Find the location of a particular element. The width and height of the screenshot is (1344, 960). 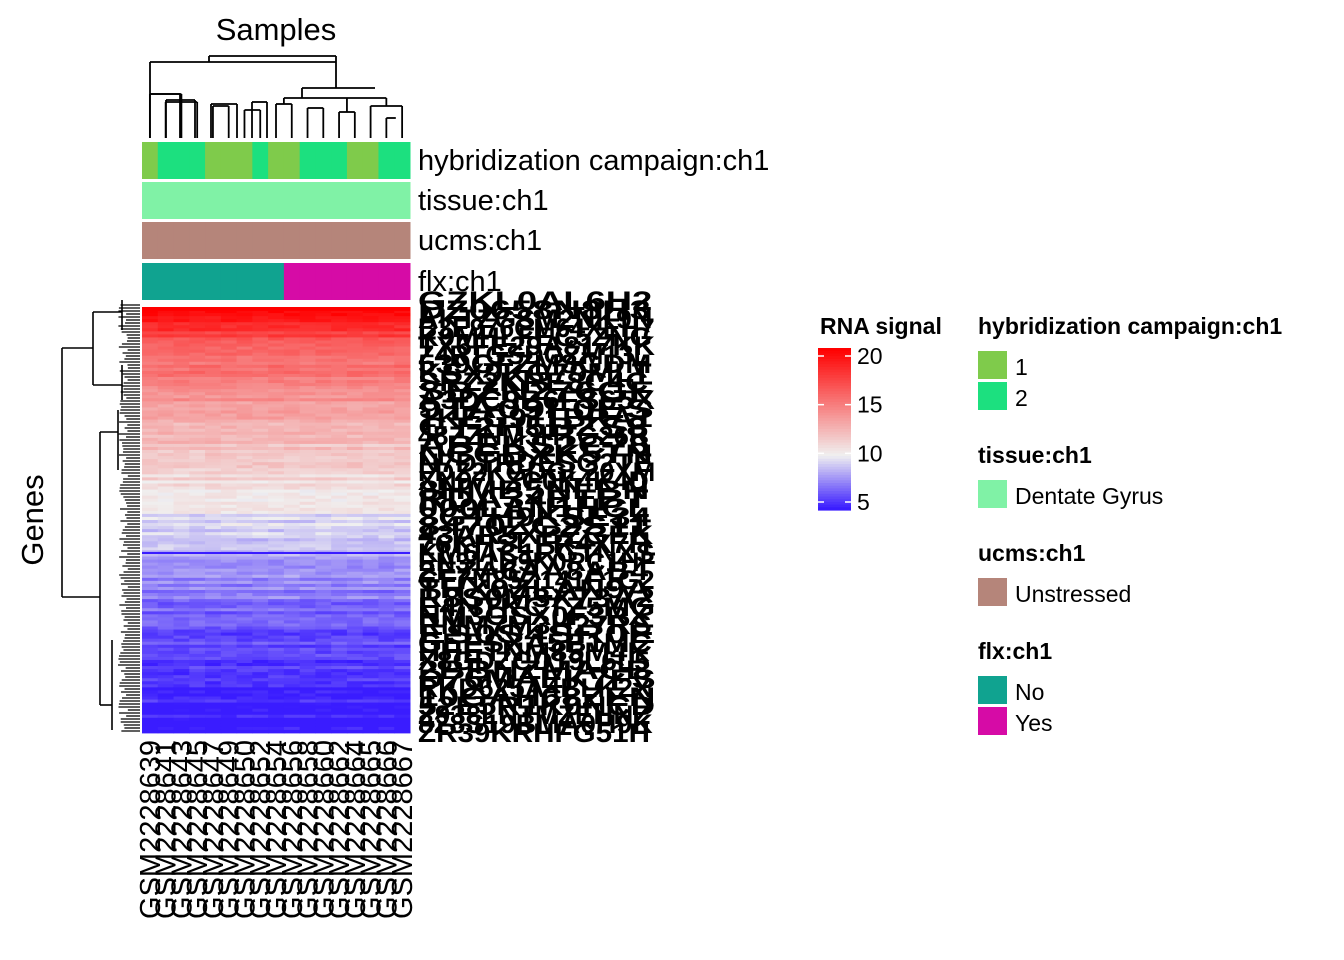

gene-label: 8HMB5NLBN is located at coordinates (533, 490).